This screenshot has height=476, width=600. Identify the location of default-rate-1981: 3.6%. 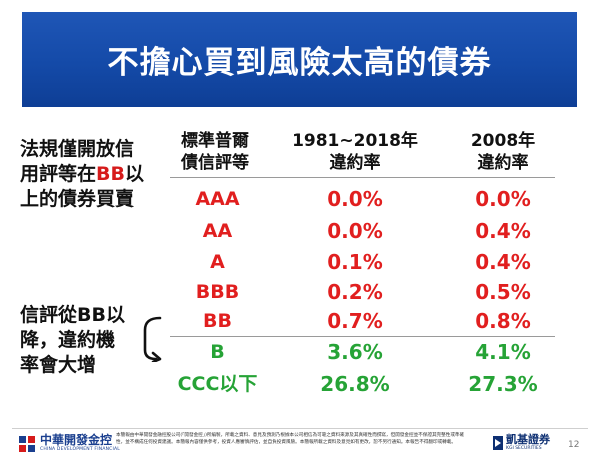
(355, 352).